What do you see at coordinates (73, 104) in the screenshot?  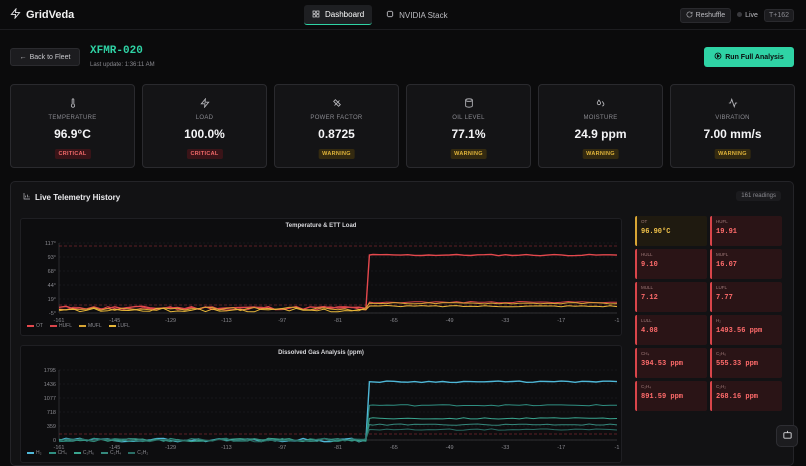 I see `thermometer-icon` at bounding box center [73, 104].